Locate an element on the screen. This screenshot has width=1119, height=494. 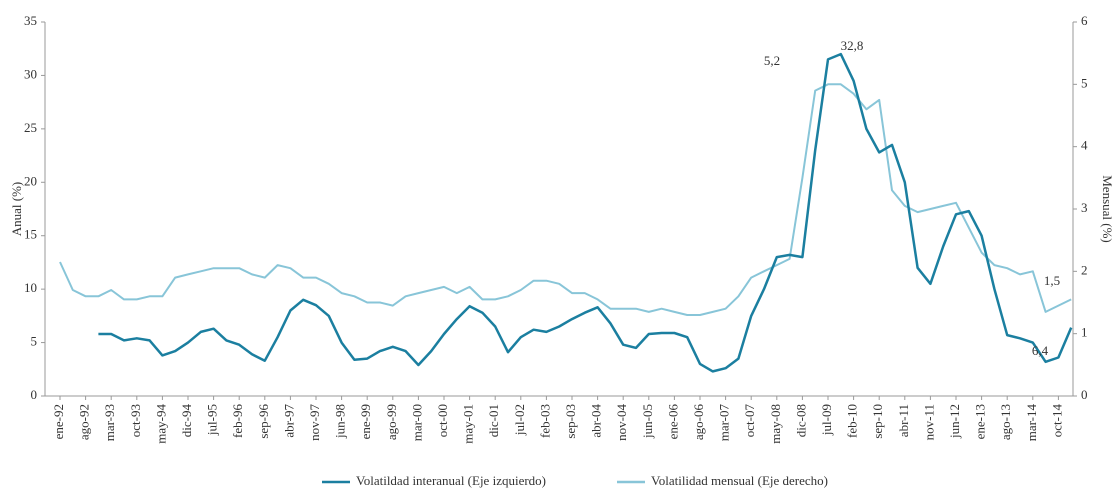
x-tick-label: feb-96 is located at coordinates (237, 421).